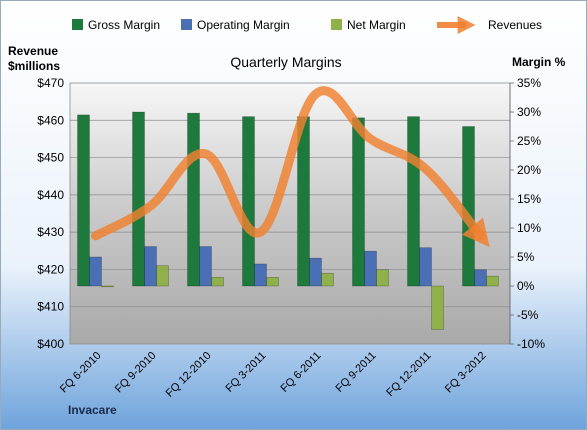 This screenshot has height=430, width=587. What do you see at coordinates (528, 315) in the screenshot?
I see `right-tick-label: -5%` at bounding box center [528, 315].